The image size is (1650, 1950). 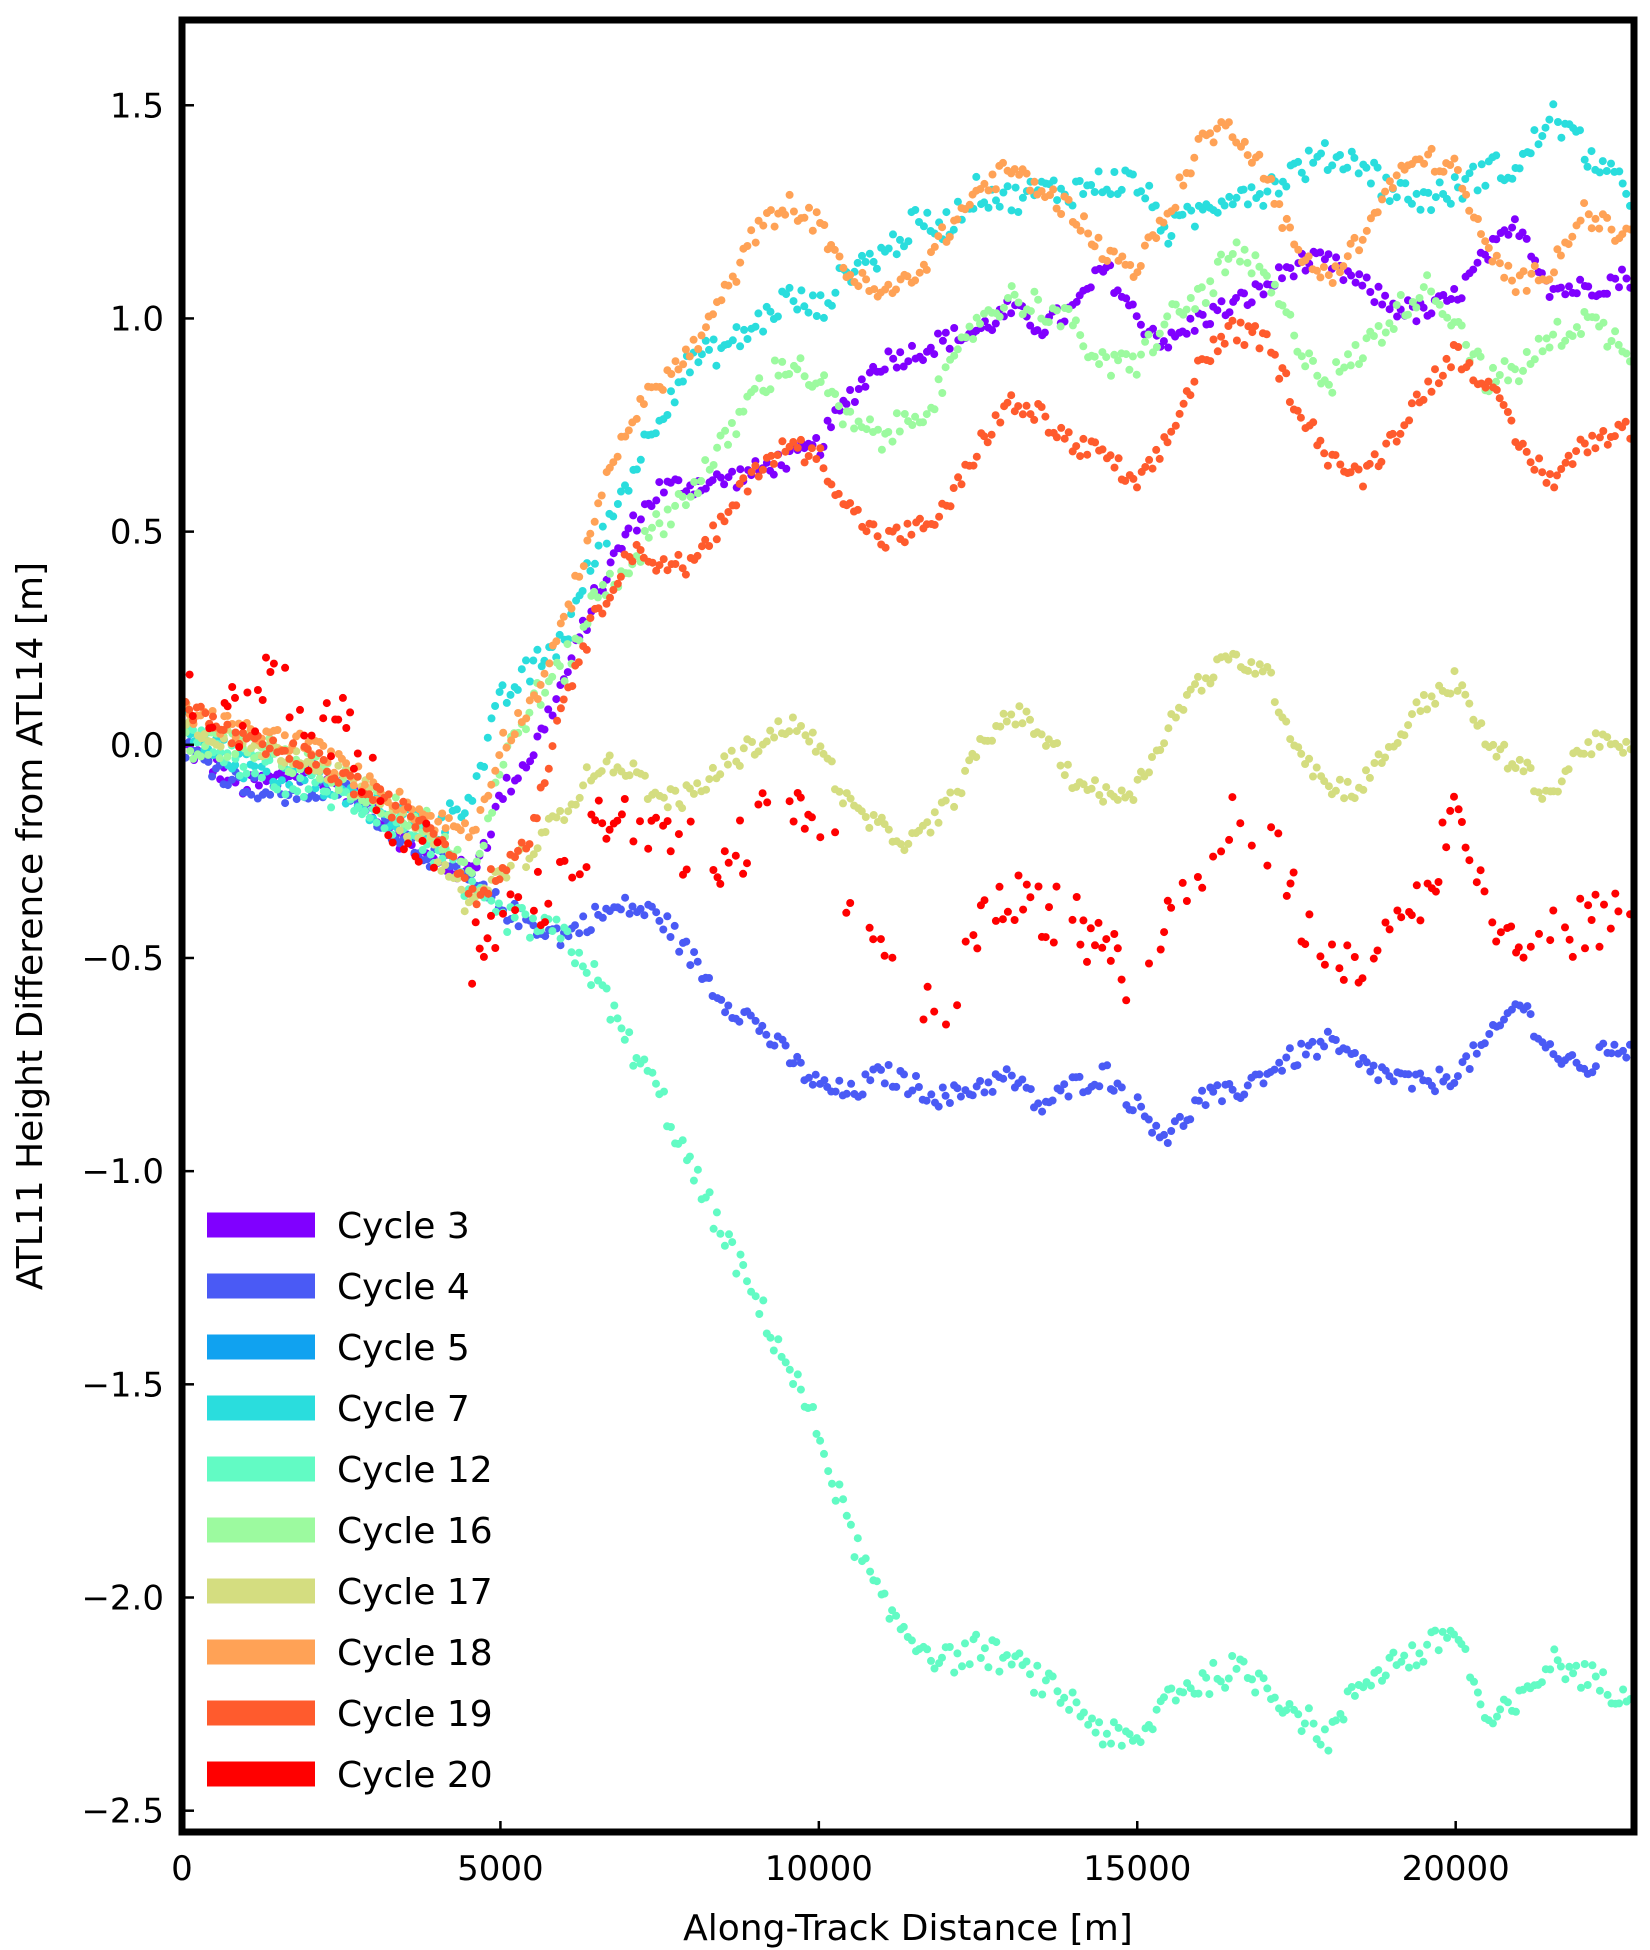 I want to click on y-tick-label: −2.0, so click(x=122, y=1599).